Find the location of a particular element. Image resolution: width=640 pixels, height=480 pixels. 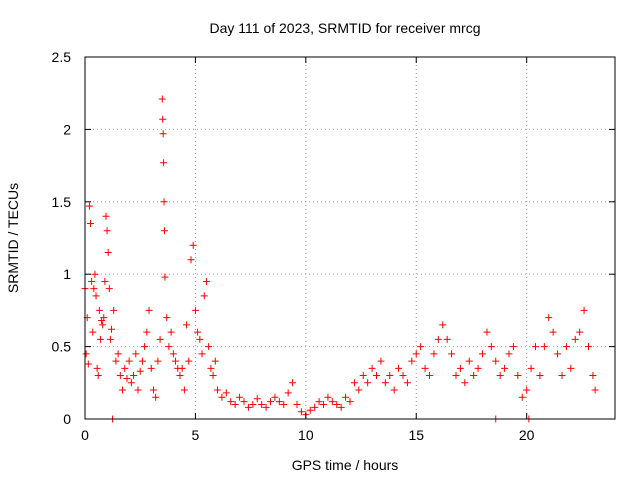

x-tick-label: 5 is located at coordinates (196, 435).